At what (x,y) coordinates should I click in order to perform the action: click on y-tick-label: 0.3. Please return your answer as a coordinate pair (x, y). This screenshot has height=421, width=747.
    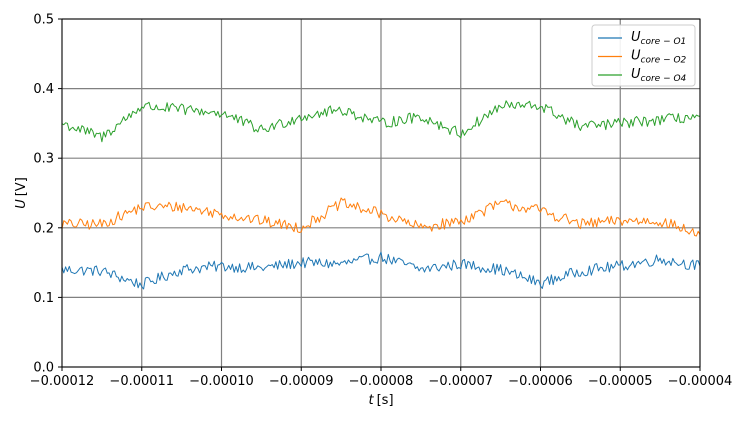
    Looking at the image, I should click on (43, 159).